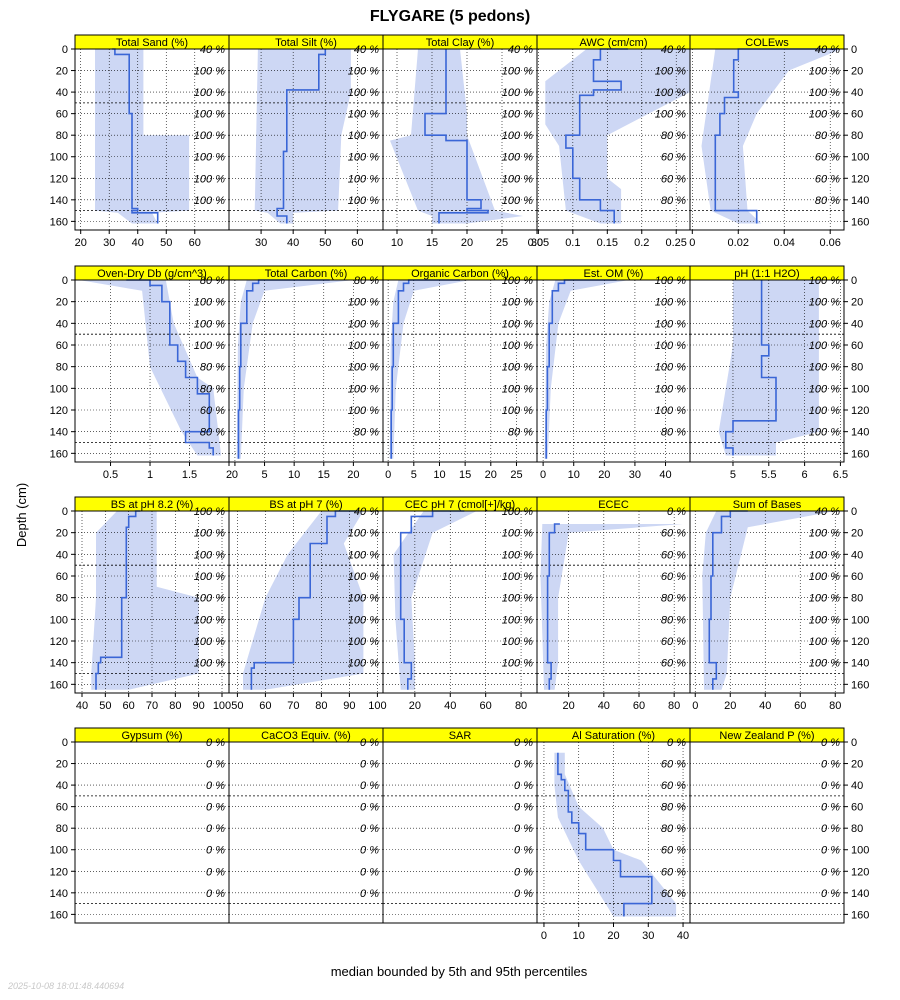 The width and height of the screenshot is (900, 1000). What do you see at coordinates (805, 475) in the screenshot?
I see `x-tick-label: 6` at bounding box center [805, 475].